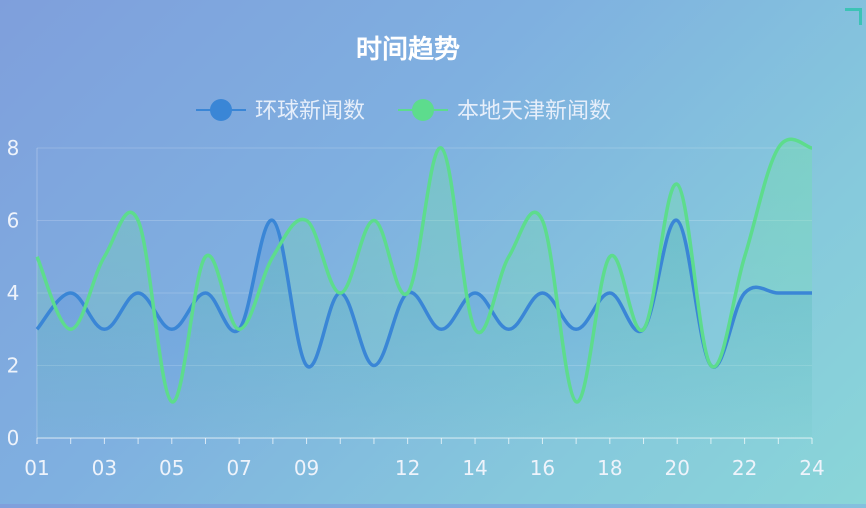  Describe the element at coordinates (676, 468) in the screenshot. I see `x-tick-label: 20` at that location.